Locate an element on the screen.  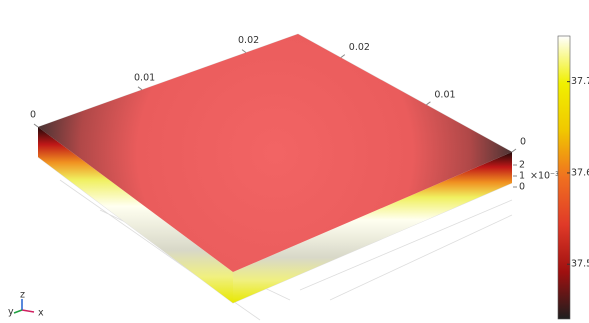
z-exponent-label: ×10⁻³ is located at coordinates (544, 176).